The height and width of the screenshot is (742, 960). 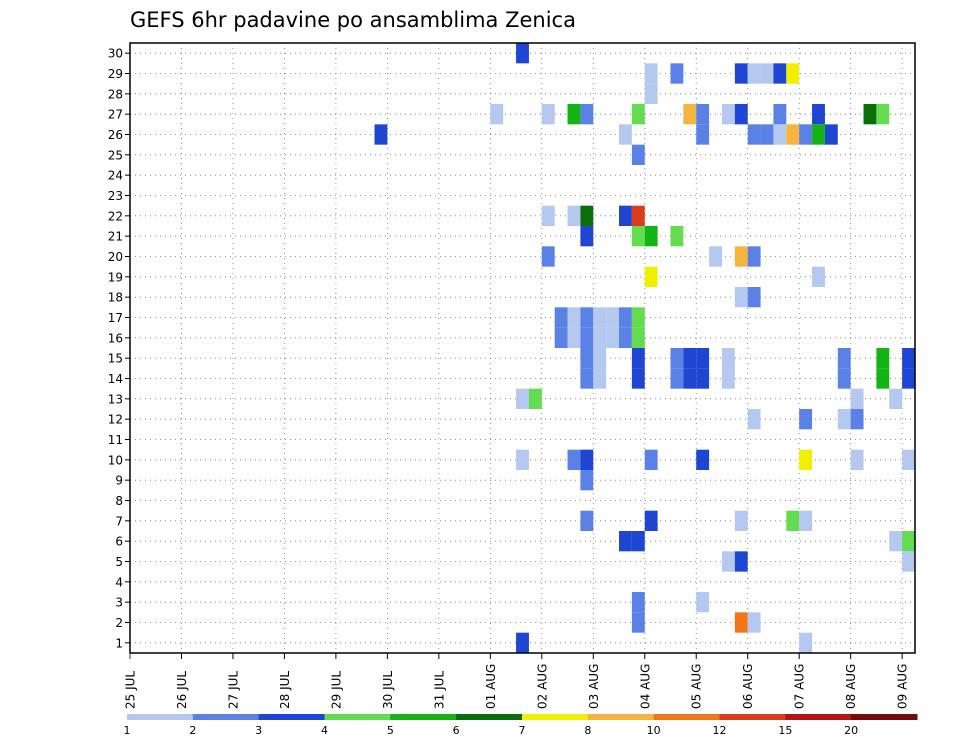 What do you see at coordinates (587, 730) in the screenshot?
I see `colorbar-label: 8` at bounding box center [587, 730].